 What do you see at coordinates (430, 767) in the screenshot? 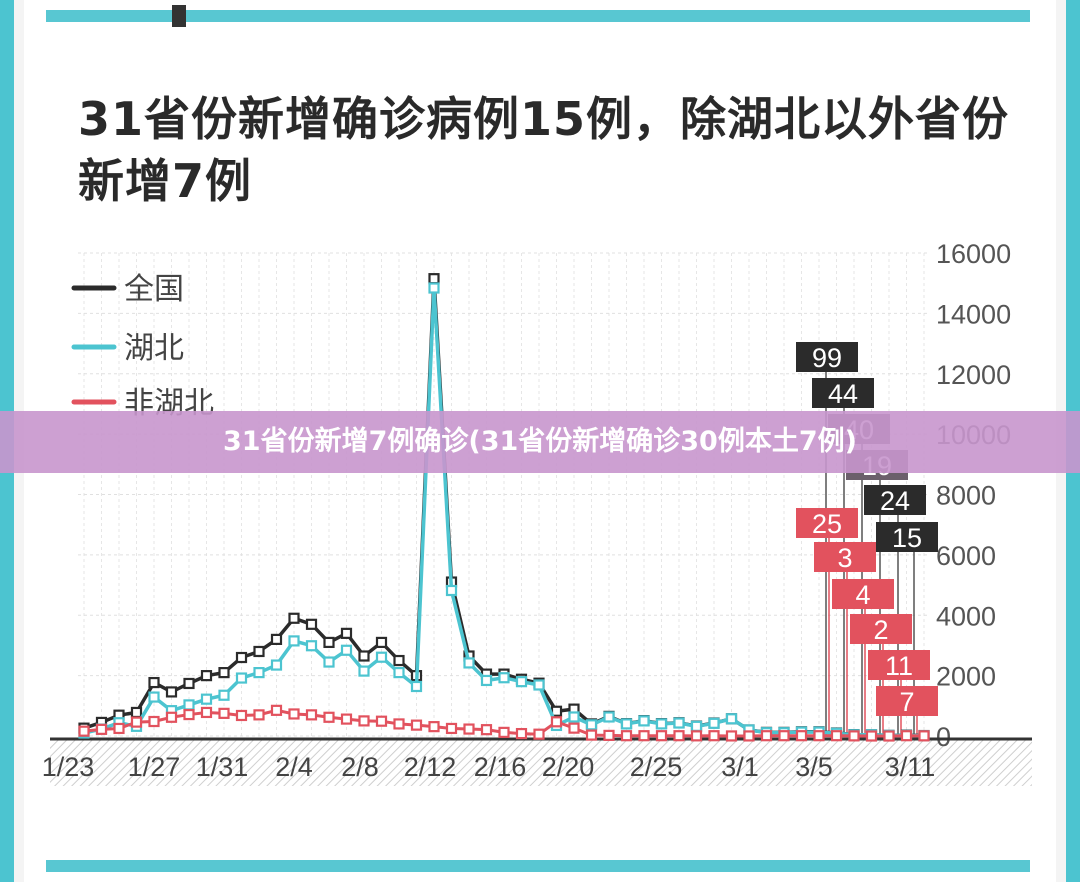
I see `x-tick-label: 2/12` at bounding box center [430, 767].